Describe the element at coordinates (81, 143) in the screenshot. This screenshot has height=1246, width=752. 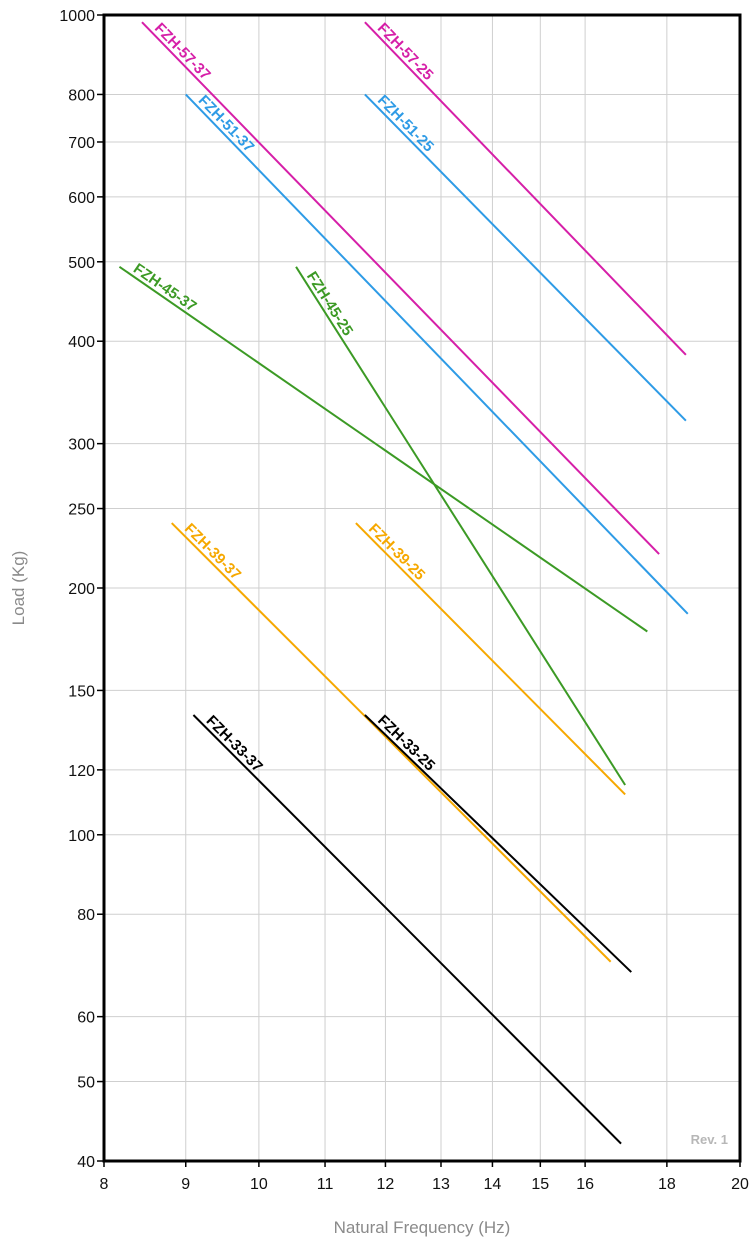
I see `y-tick-label: 700` at that location.